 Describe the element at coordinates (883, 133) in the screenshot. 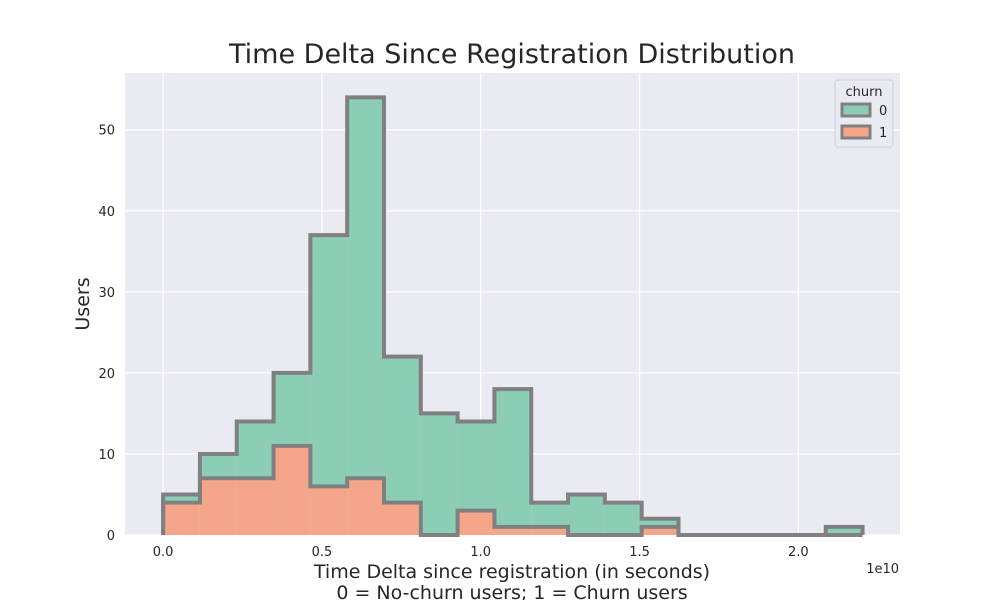

I see `legend-label-1: 1` at that location.